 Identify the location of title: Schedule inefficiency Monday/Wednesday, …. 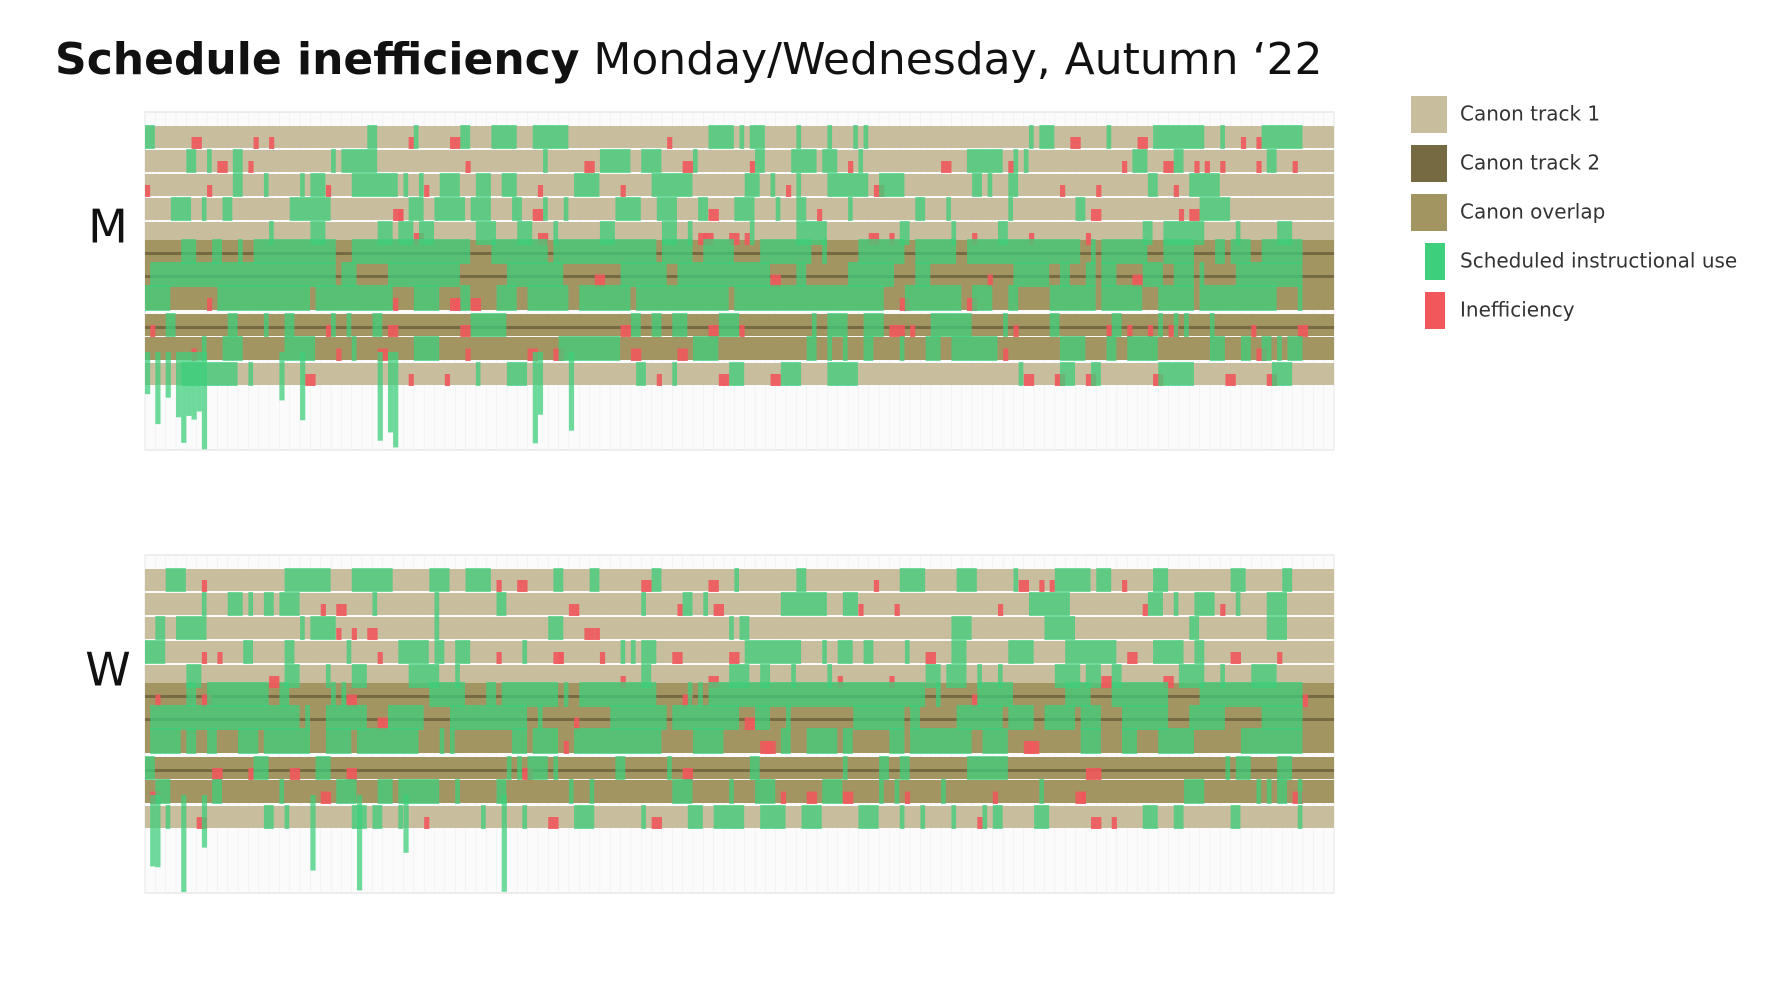
(689, 59).